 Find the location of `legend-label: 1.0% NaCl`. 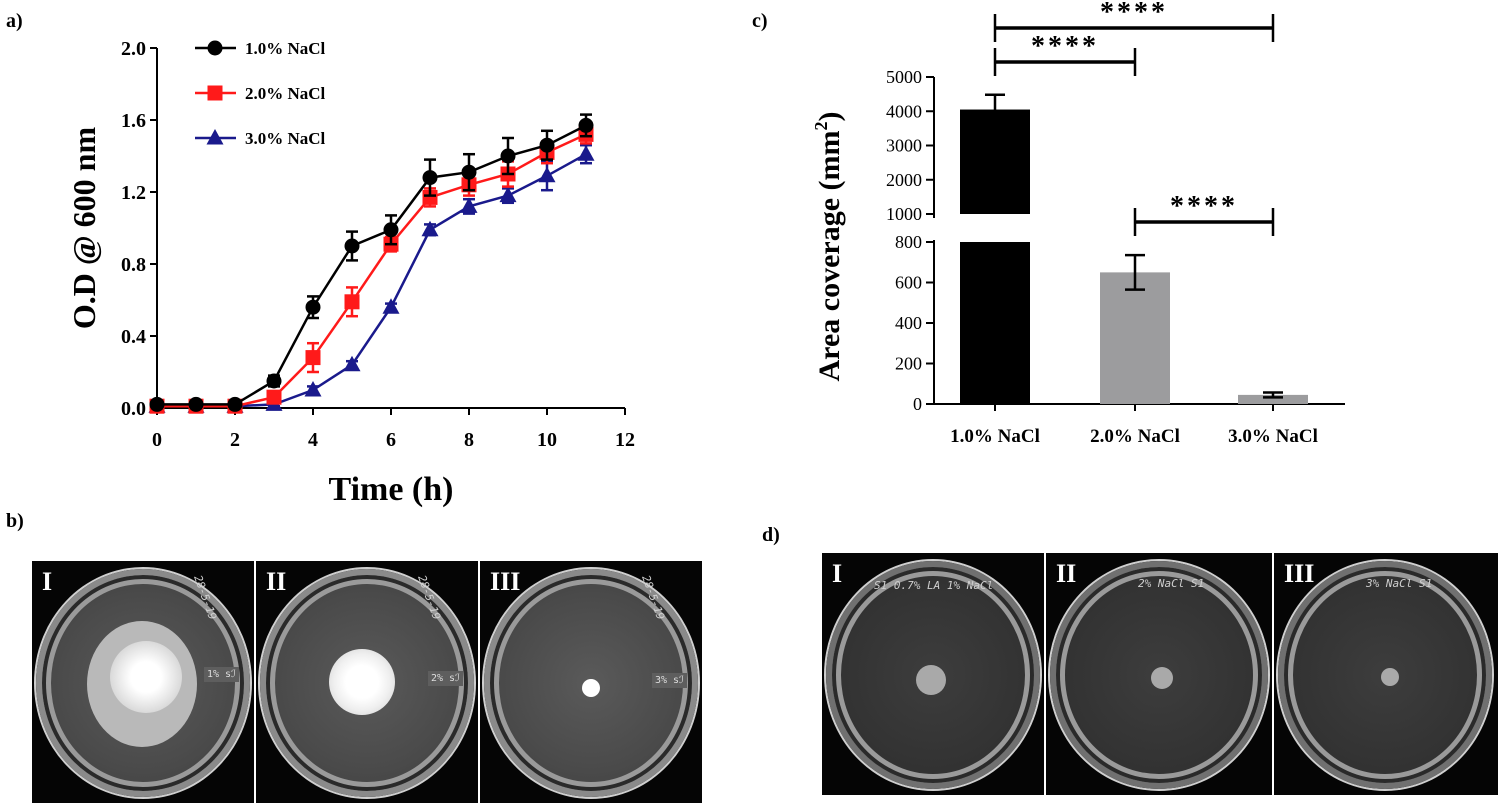

legend-label: 1.0% NaCl is located at coordinates (285, 48).